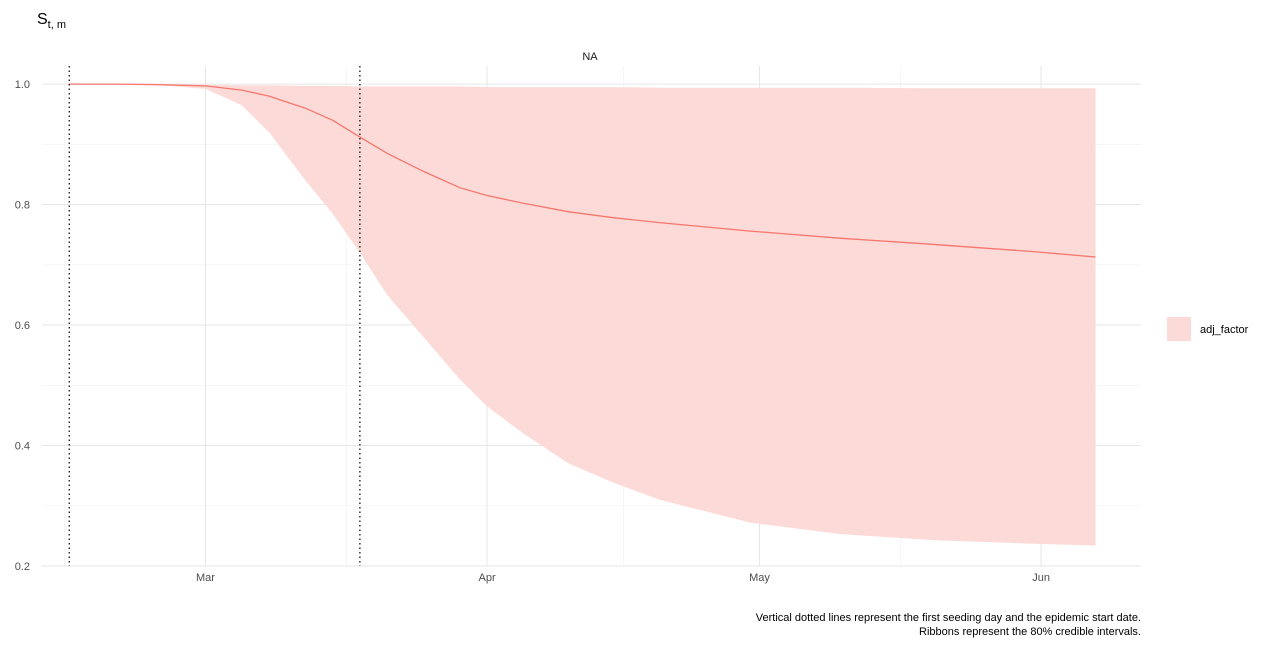 The height and width of the screenshot is (645, 1270). Describe the element at coordinates (205, 578) in the screenshot. I see `x-tick-label: Mar` at that location.